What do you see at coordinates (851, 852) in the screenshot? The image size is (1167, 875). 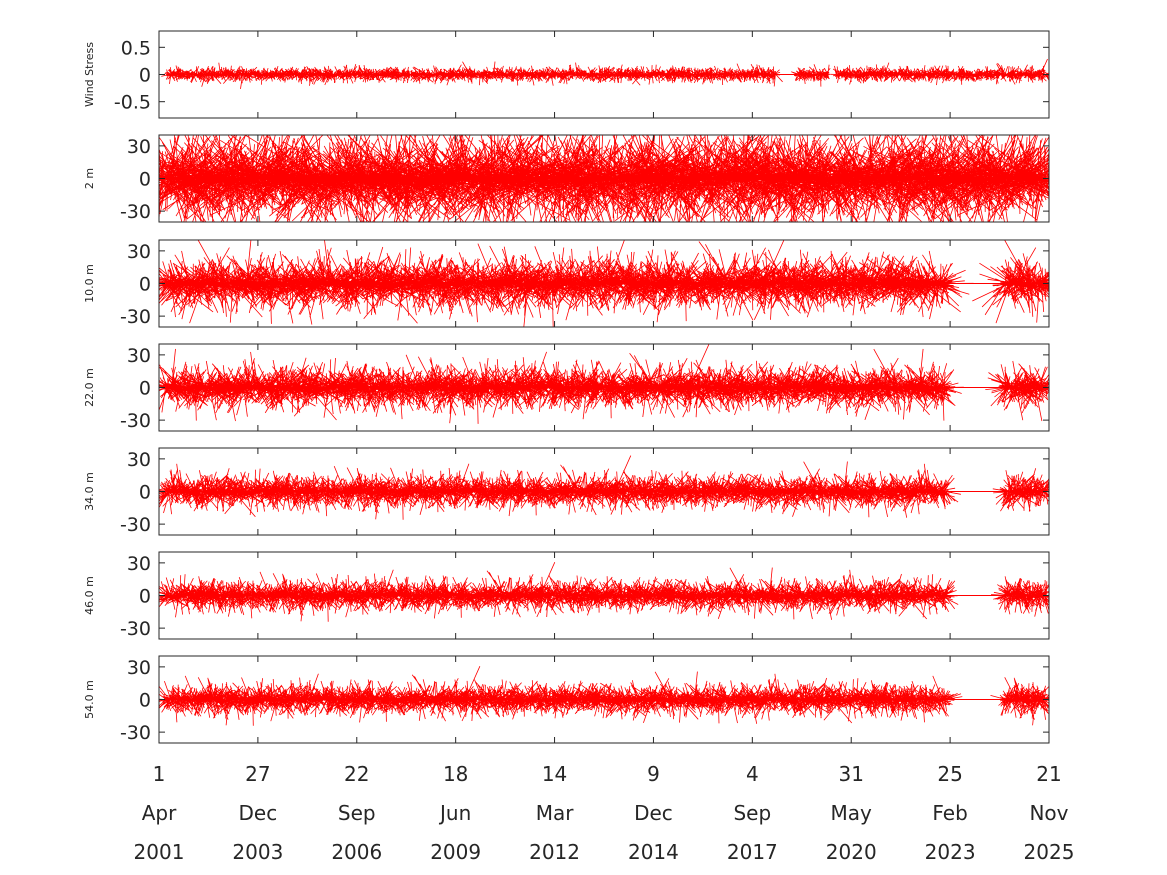 I see `x-tick-label-year: 2020` at bounding box center [851, 852].